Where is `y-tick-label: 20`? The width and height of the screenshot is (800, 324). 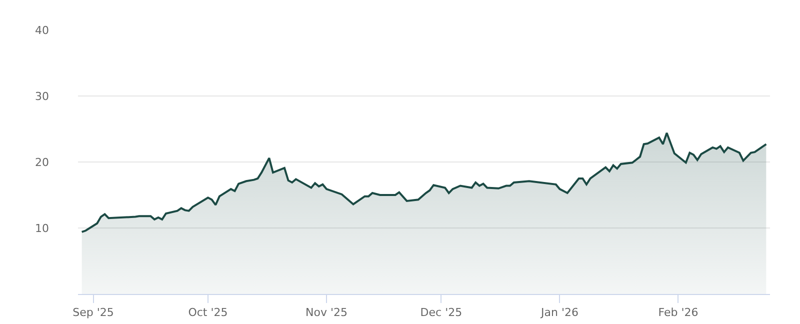
y-tick-label: 20 is located at coordinates (42, 162).